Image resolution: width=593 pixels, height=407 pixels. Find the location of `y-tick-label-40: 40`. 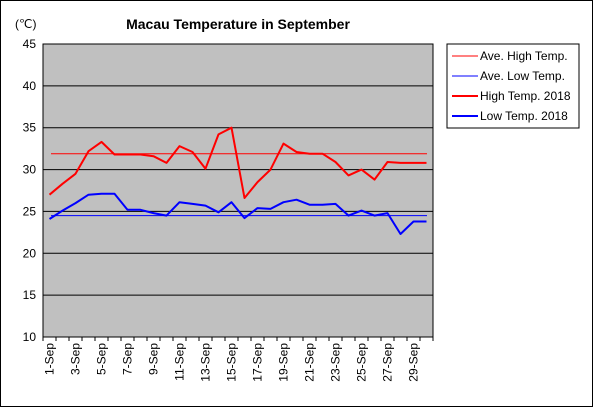

y-tick-label-40: 40 is located at coordinates (30, 86).